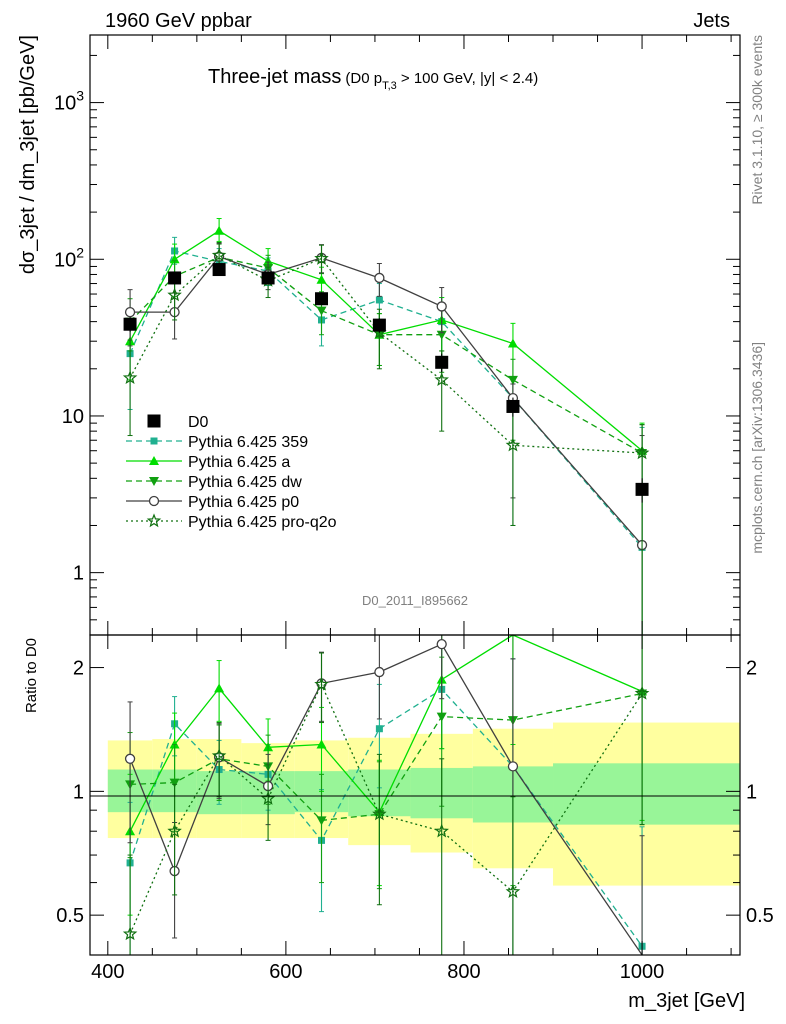 The height and width of the screenshot is (1024, 786). Describe the element at coordinates (31, 675) in the screenshot. I see `ratio-y-axis-label: Ratio to D0` at that location.